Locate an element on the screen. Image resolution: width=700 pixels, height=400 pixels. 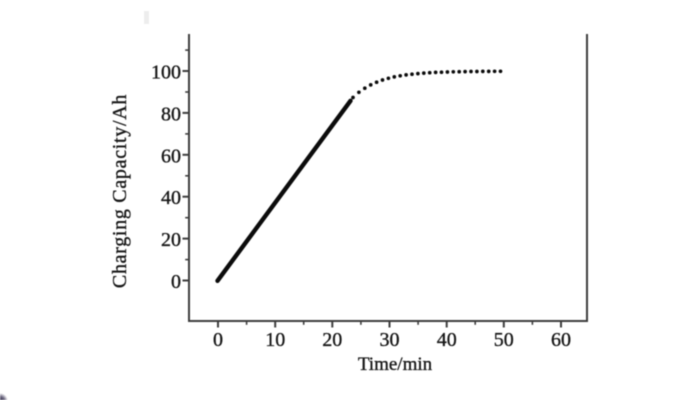
svg-text: 80 is located at coordinates (171, 114).